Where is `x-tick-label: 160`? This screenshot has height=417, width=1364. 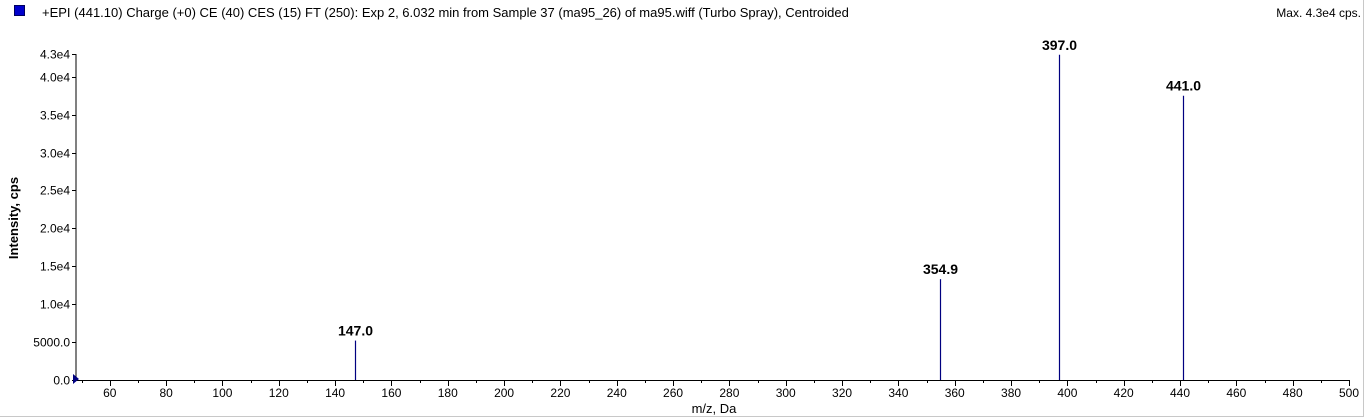
x-tick-label: 160 is located at coordinates (391, 393).